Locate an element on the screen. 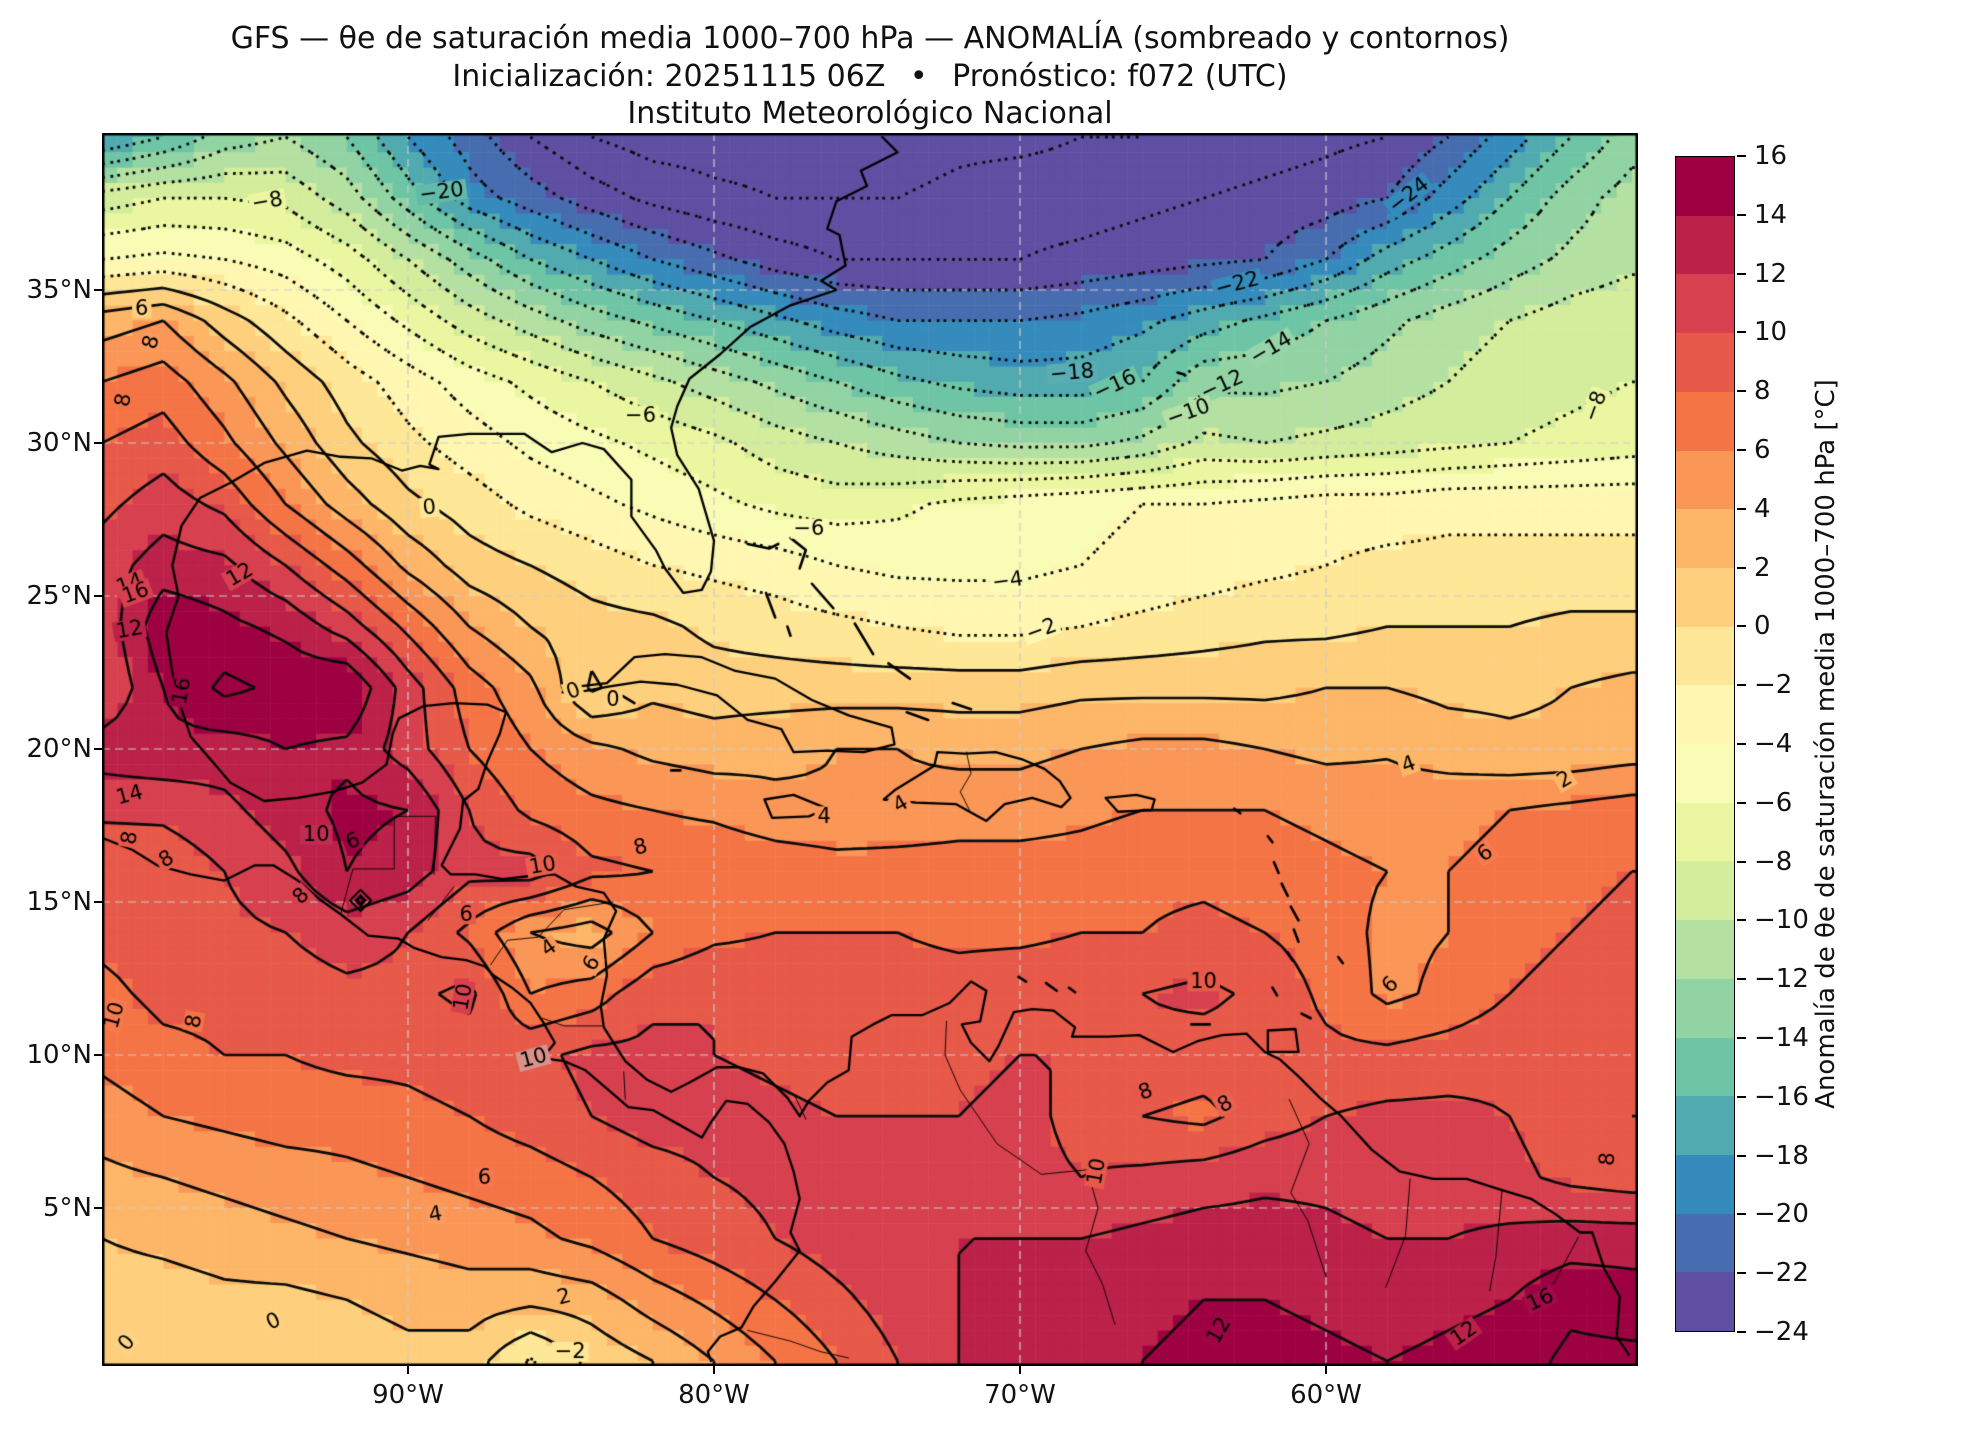  longitude-tick-label: 80°W is located at coordinates (714, 1395).